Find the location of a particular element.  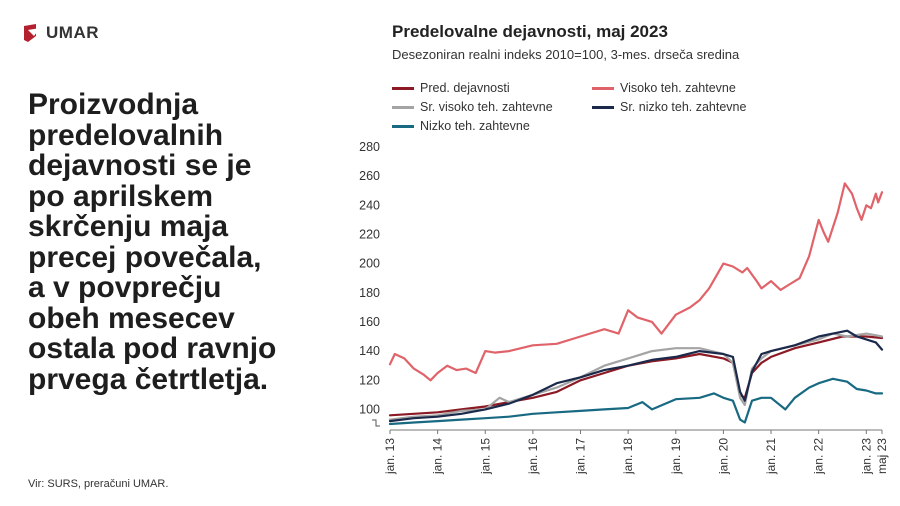

legend-label: Sr. visoko teh. zahtevne is located at coordinates (486, 107).